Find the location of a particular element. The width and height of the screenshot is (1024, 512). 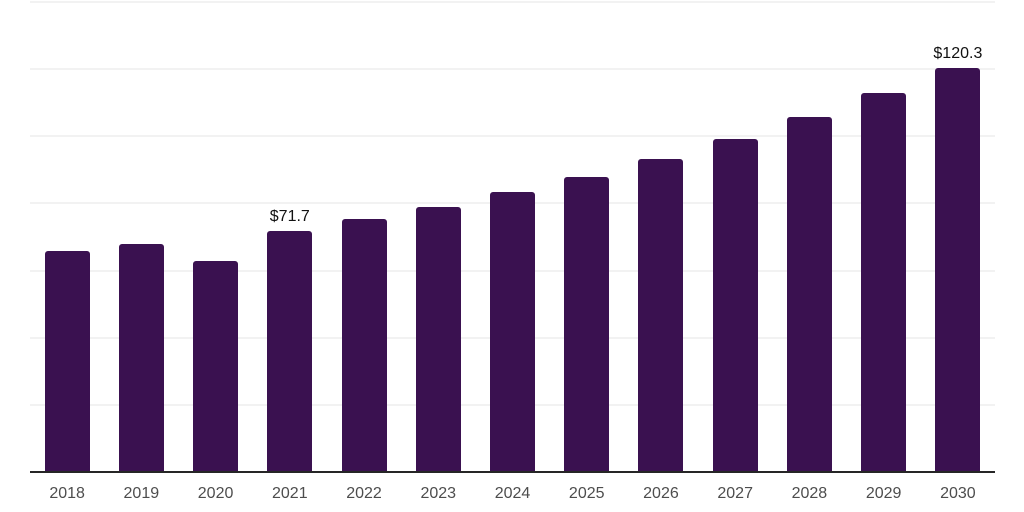

bar-2030 is located at coordinates (958, 270).